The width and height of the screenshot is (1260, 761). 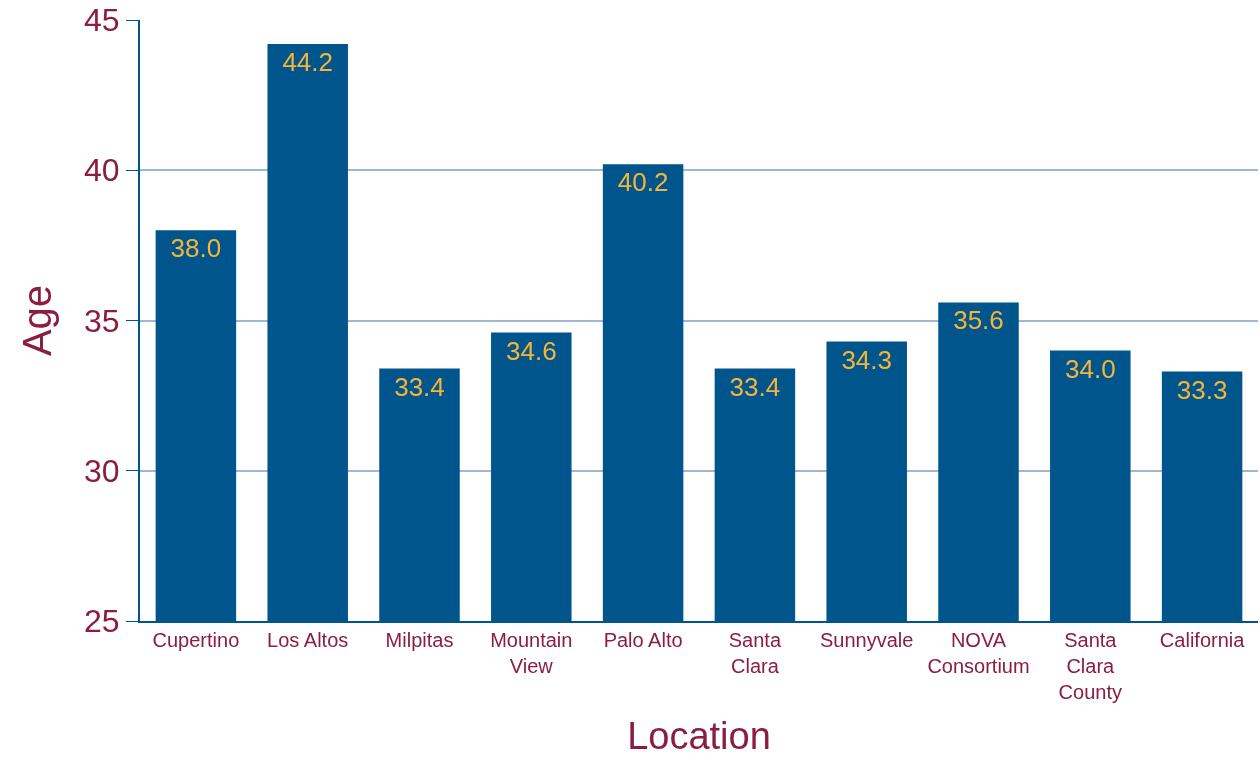 What do you see at coordinates (37, 320) in the screenshot?
I see `y-axis-title: Age` at bounding box center [37, 320].